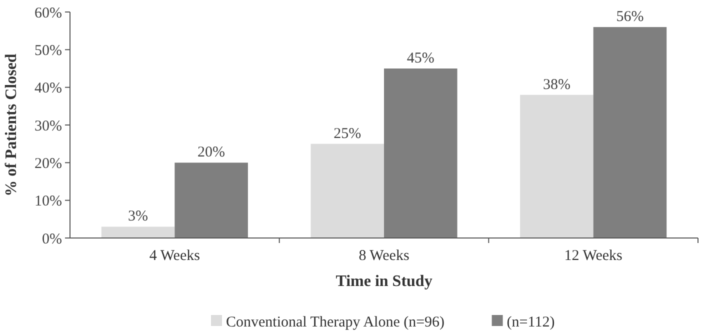  I want to click on y-tick-label: 50%, so click(48, 50).